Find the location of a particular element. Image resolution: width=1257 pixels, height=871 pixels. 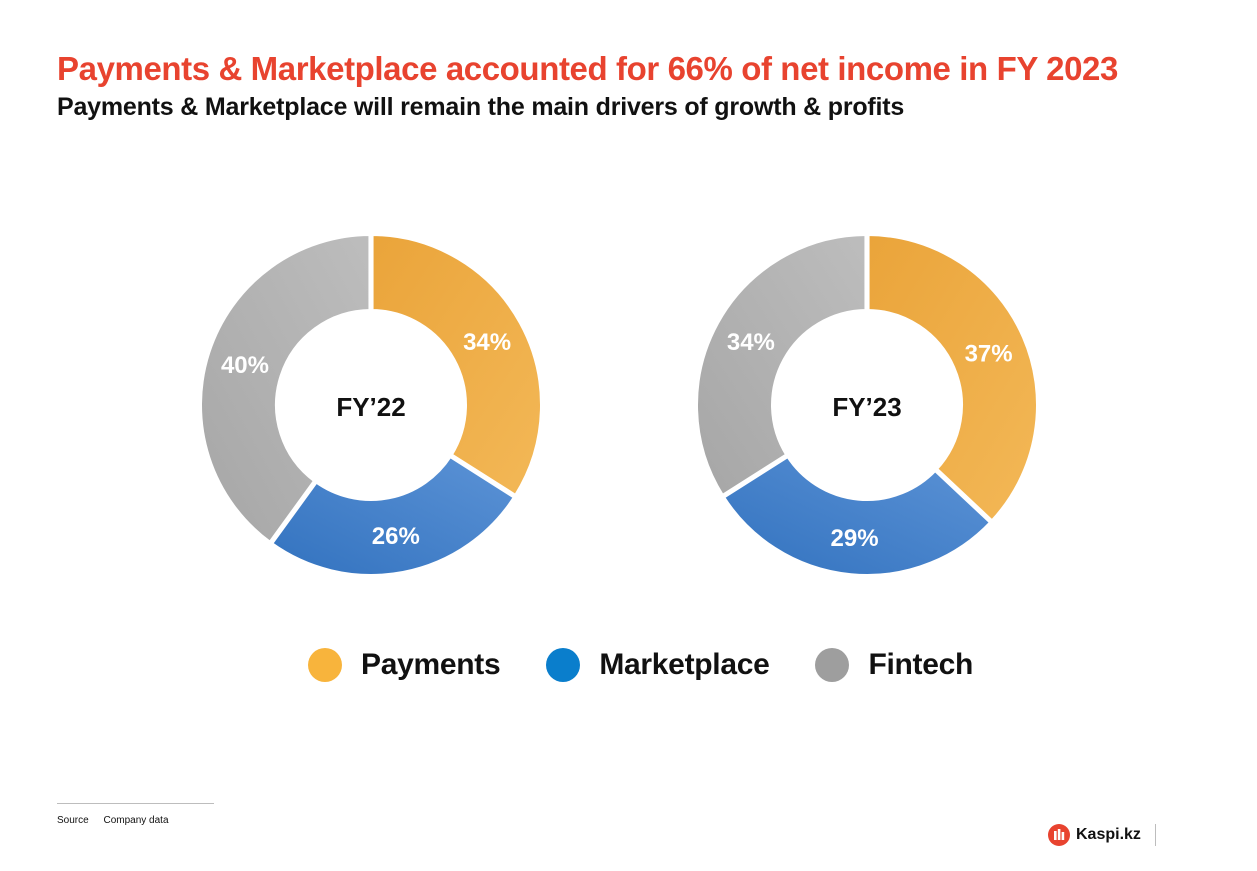

donut-chart-0: 34% 26% 40% FY’22 is located at coordinates (371, 405).